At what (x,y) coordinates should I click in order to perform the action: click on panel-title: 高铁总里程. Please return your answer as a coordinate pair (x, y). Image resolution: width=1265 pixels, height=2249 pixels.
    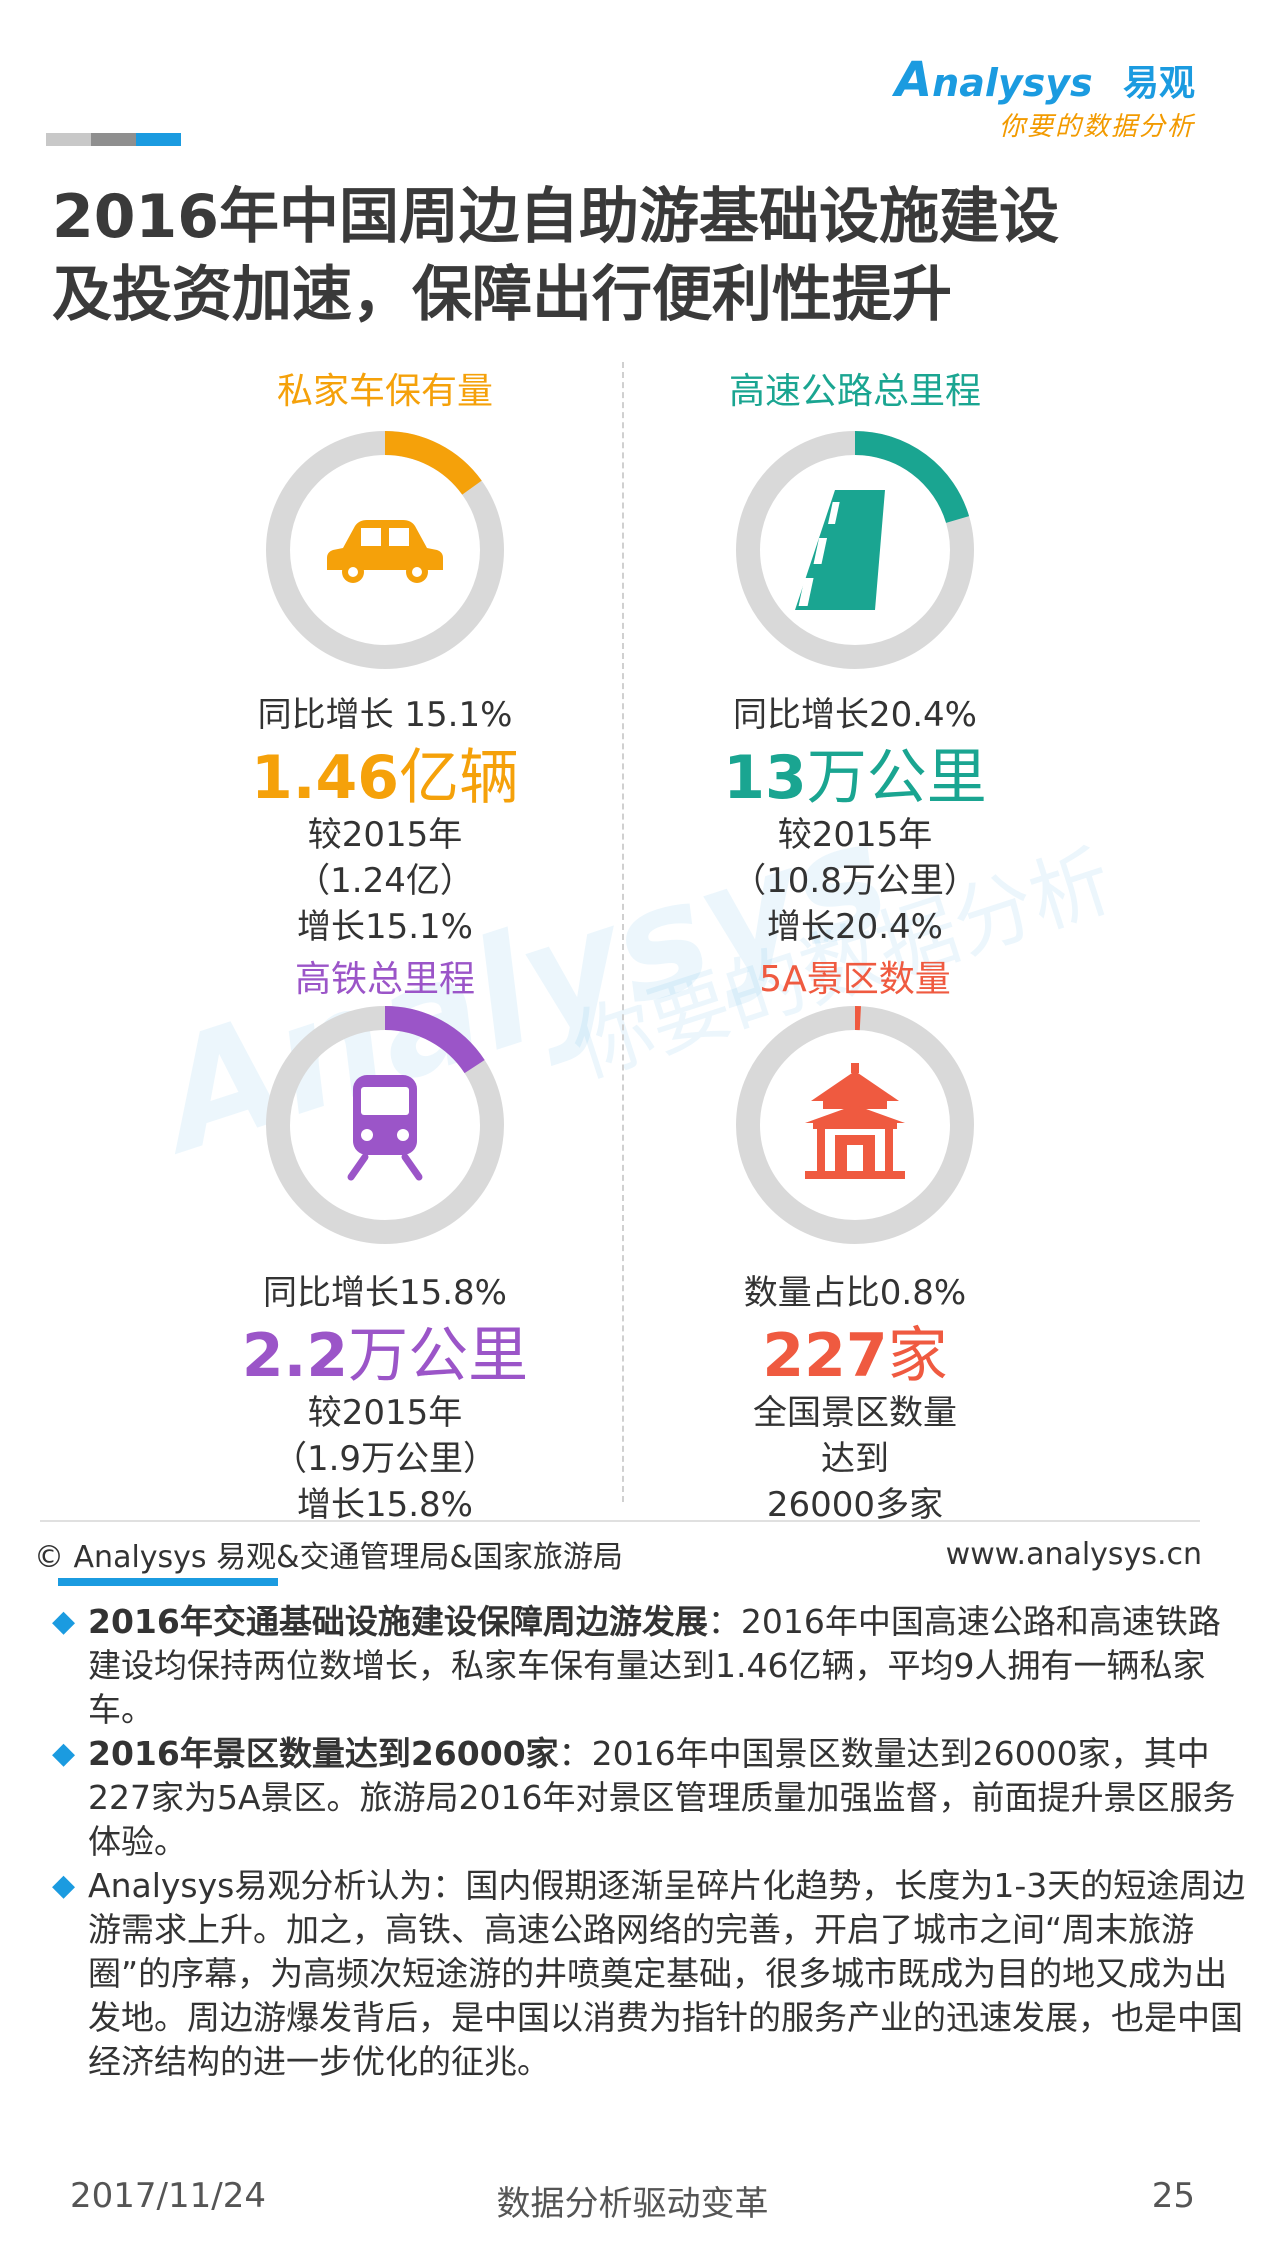
    Looking at the image, I should click on (384, 979).